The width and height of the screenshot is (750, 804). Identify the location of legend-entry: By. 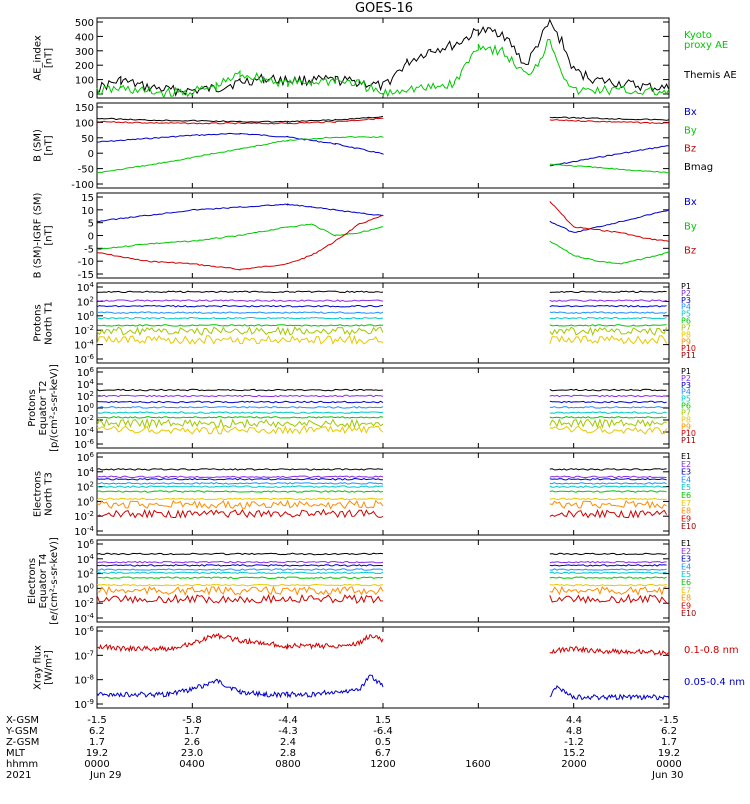
(690, 226).